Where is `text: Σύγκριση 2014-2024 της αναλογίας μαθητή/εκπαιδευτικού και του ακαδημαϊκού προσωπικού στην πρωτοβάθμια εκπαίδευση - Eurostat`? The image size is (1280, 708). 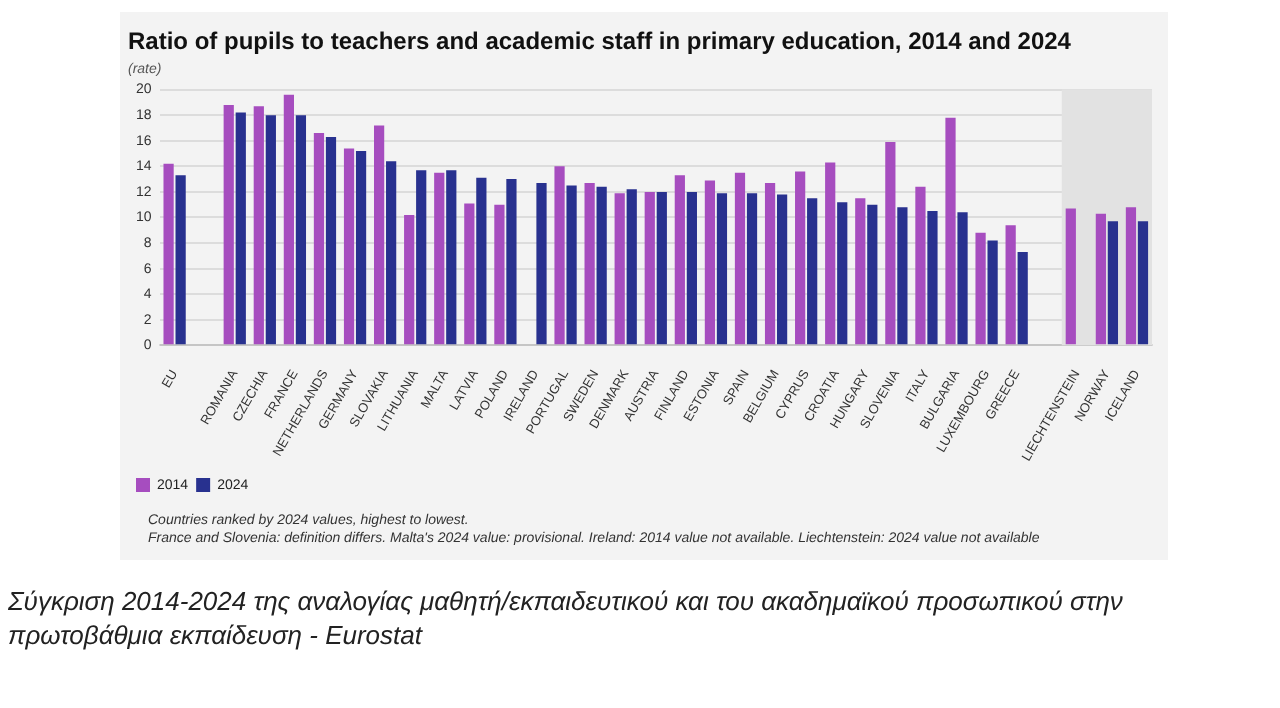 text: Σύγκριση 2014-2024 της αναλογίας μαθητή/εκπαιδευτικού και του ακαδημαϊκού προσωπικού στην πρωτοβάθμια εκπαίδευση - Eurostat is located at coordinates (566, 618).